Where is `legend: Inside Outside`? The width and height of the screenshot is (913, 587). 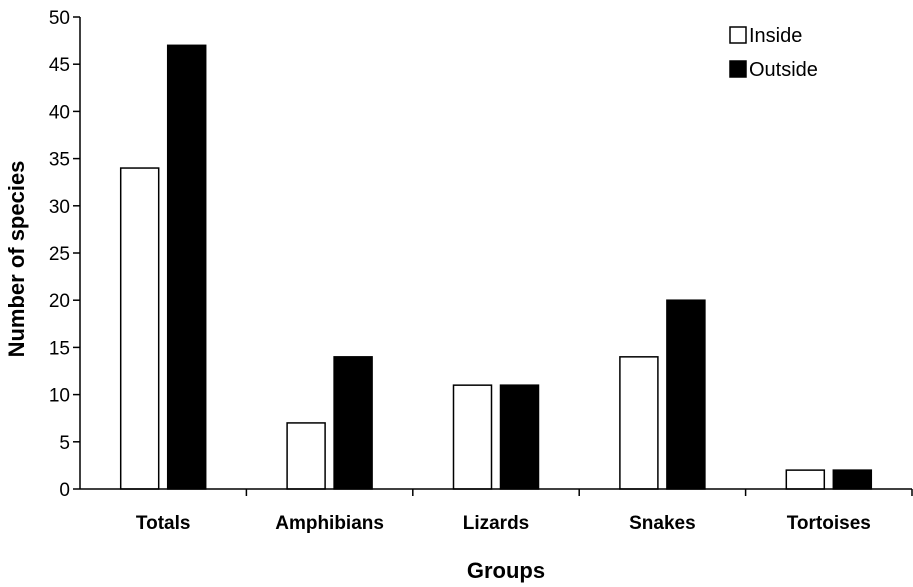 legend: Inside Outside is located at coordinates (773, 53).